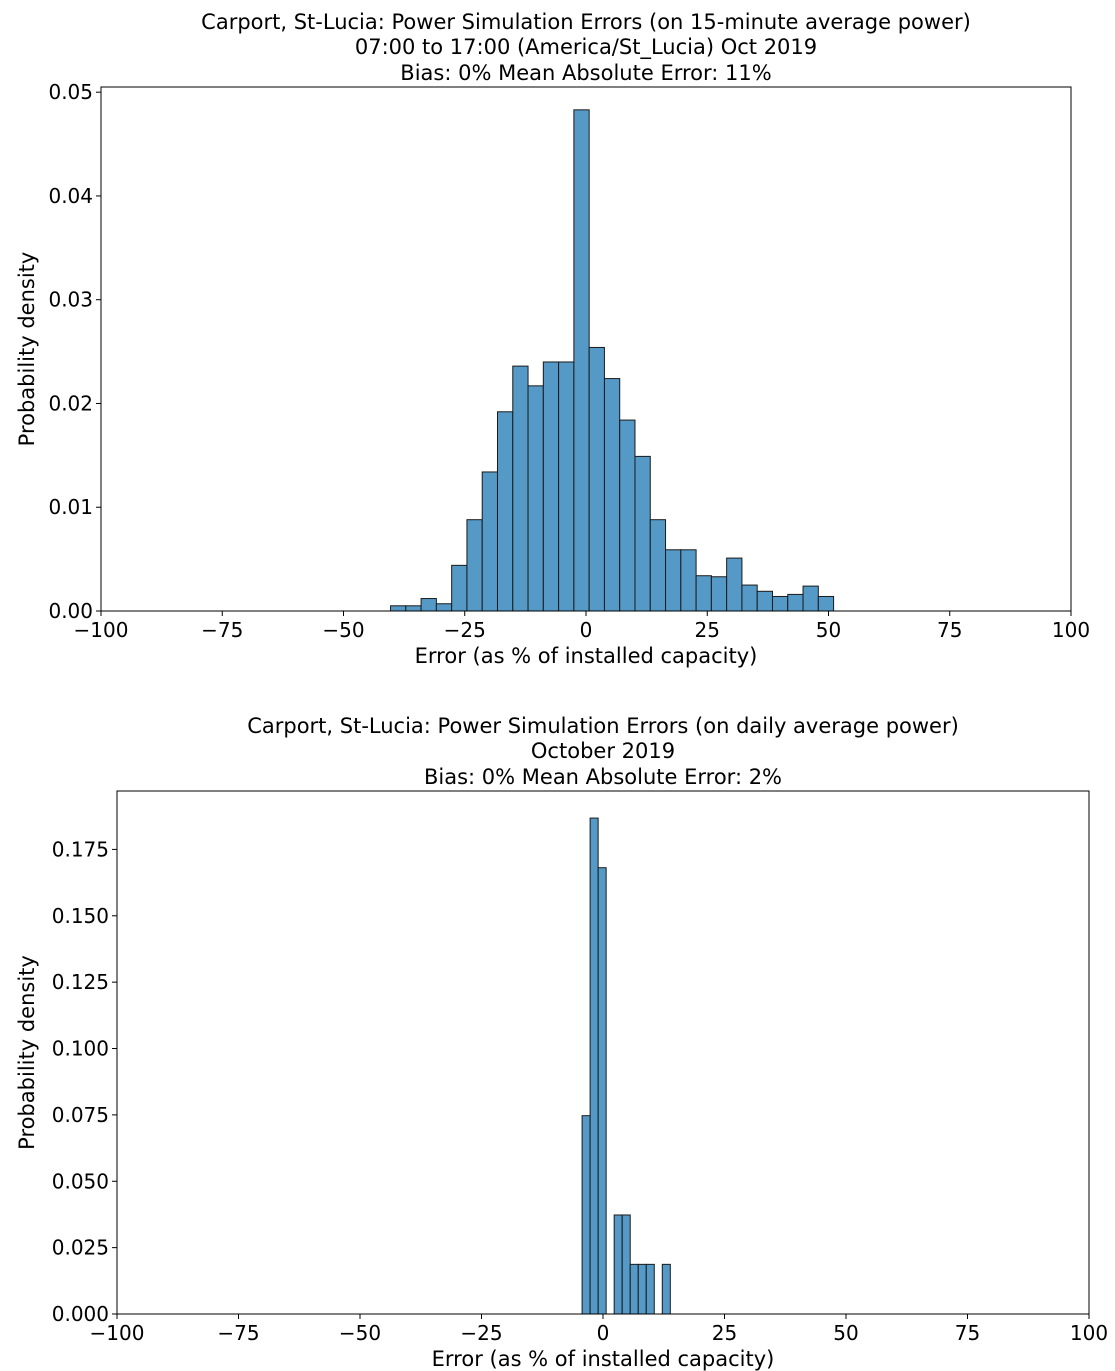 Image resolution: width=1115 pixels, height=1371 pixels. I want to click on y-tick-label: 0.02, so click(70, 403).